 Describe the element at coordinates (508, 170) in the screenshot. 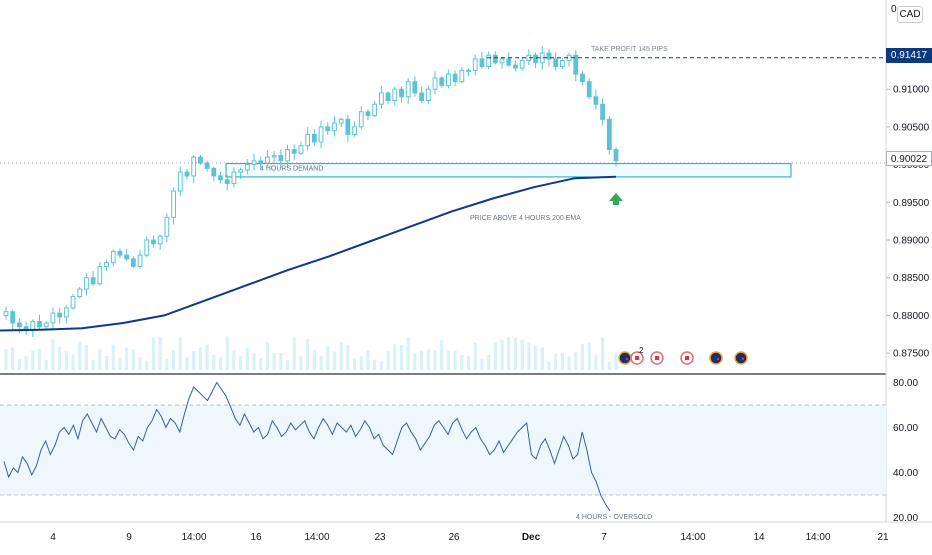

I see `demand-zone-box` at that location.